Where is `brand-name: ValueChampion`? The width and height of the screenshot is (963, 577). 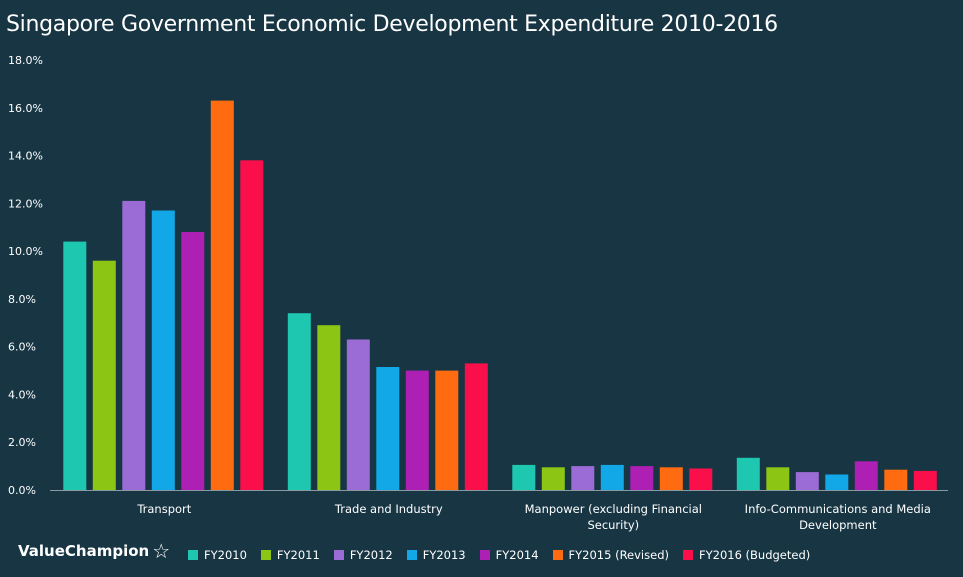
brand-name: ValueChampion is located at coordinates (84, 551).